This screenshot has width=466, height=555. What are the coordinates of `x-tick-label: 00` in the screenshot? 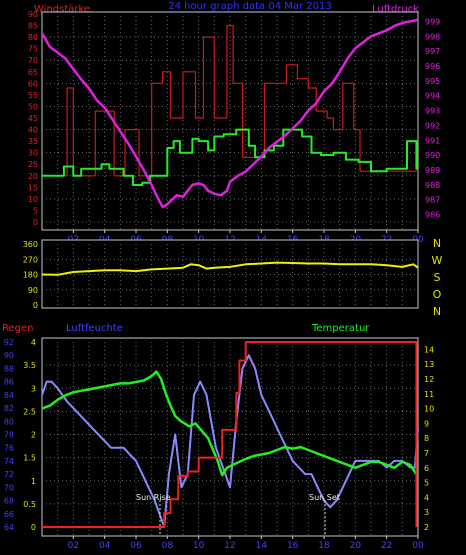 It's located at (418, 546).